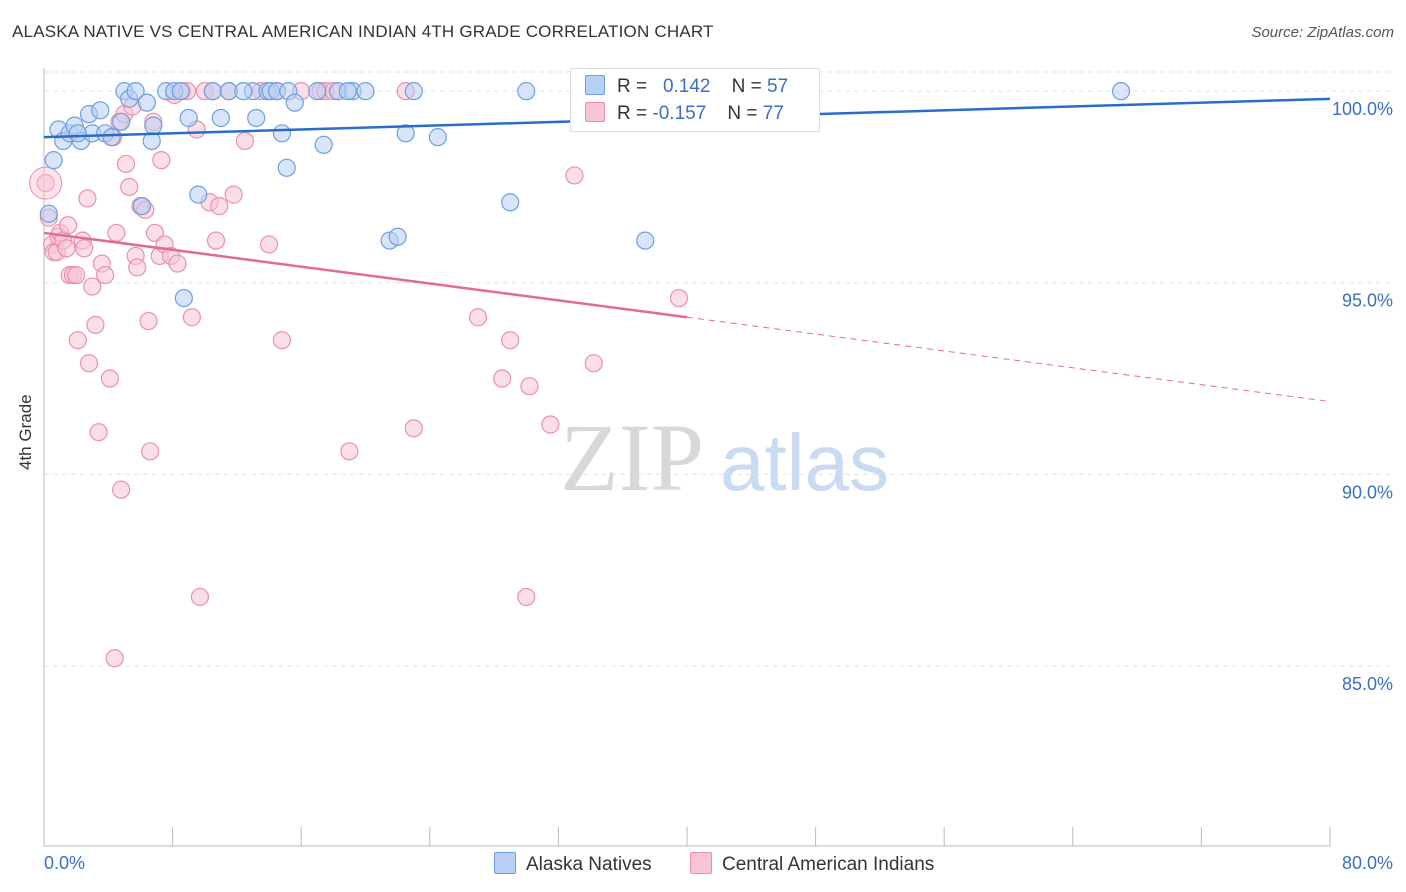  I want to click on legend-row-alaska-natives: R = 0.142 N = 57, so click(686, 86).